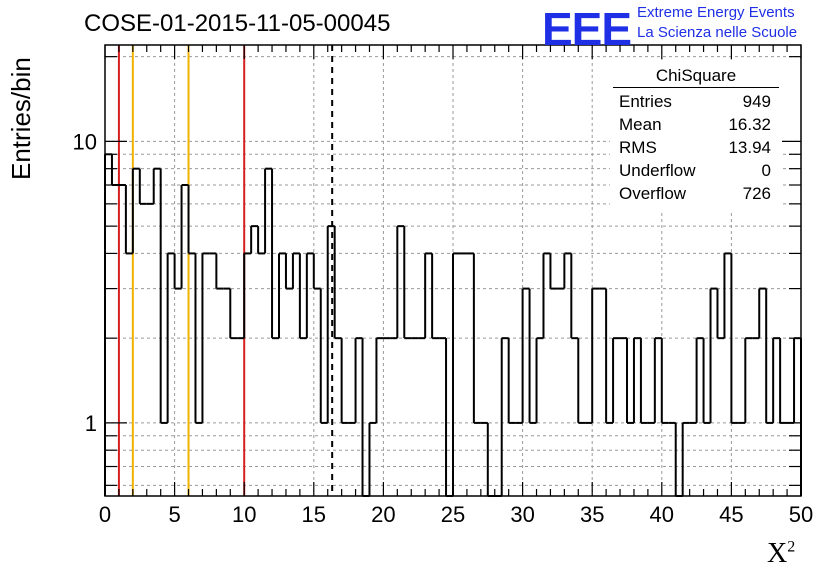 This screenshot has height=572, width=836. I want to click on stats-value: 949, so click(756, 101).